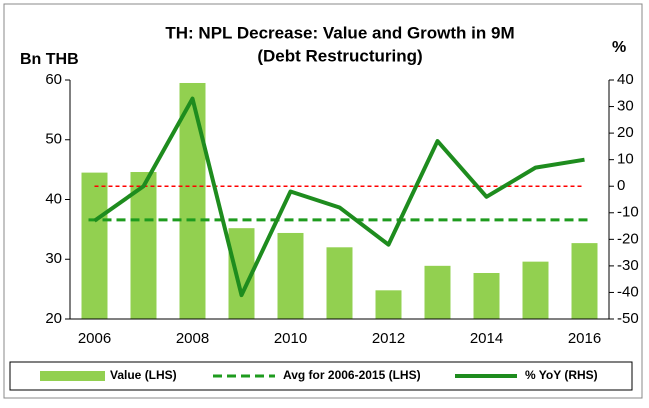 The image size is (649, 408). What do you see at coordinates (625, 106) in the screenshot?
I see `y2-tick-label: 30` at bounding box center [625, 106].